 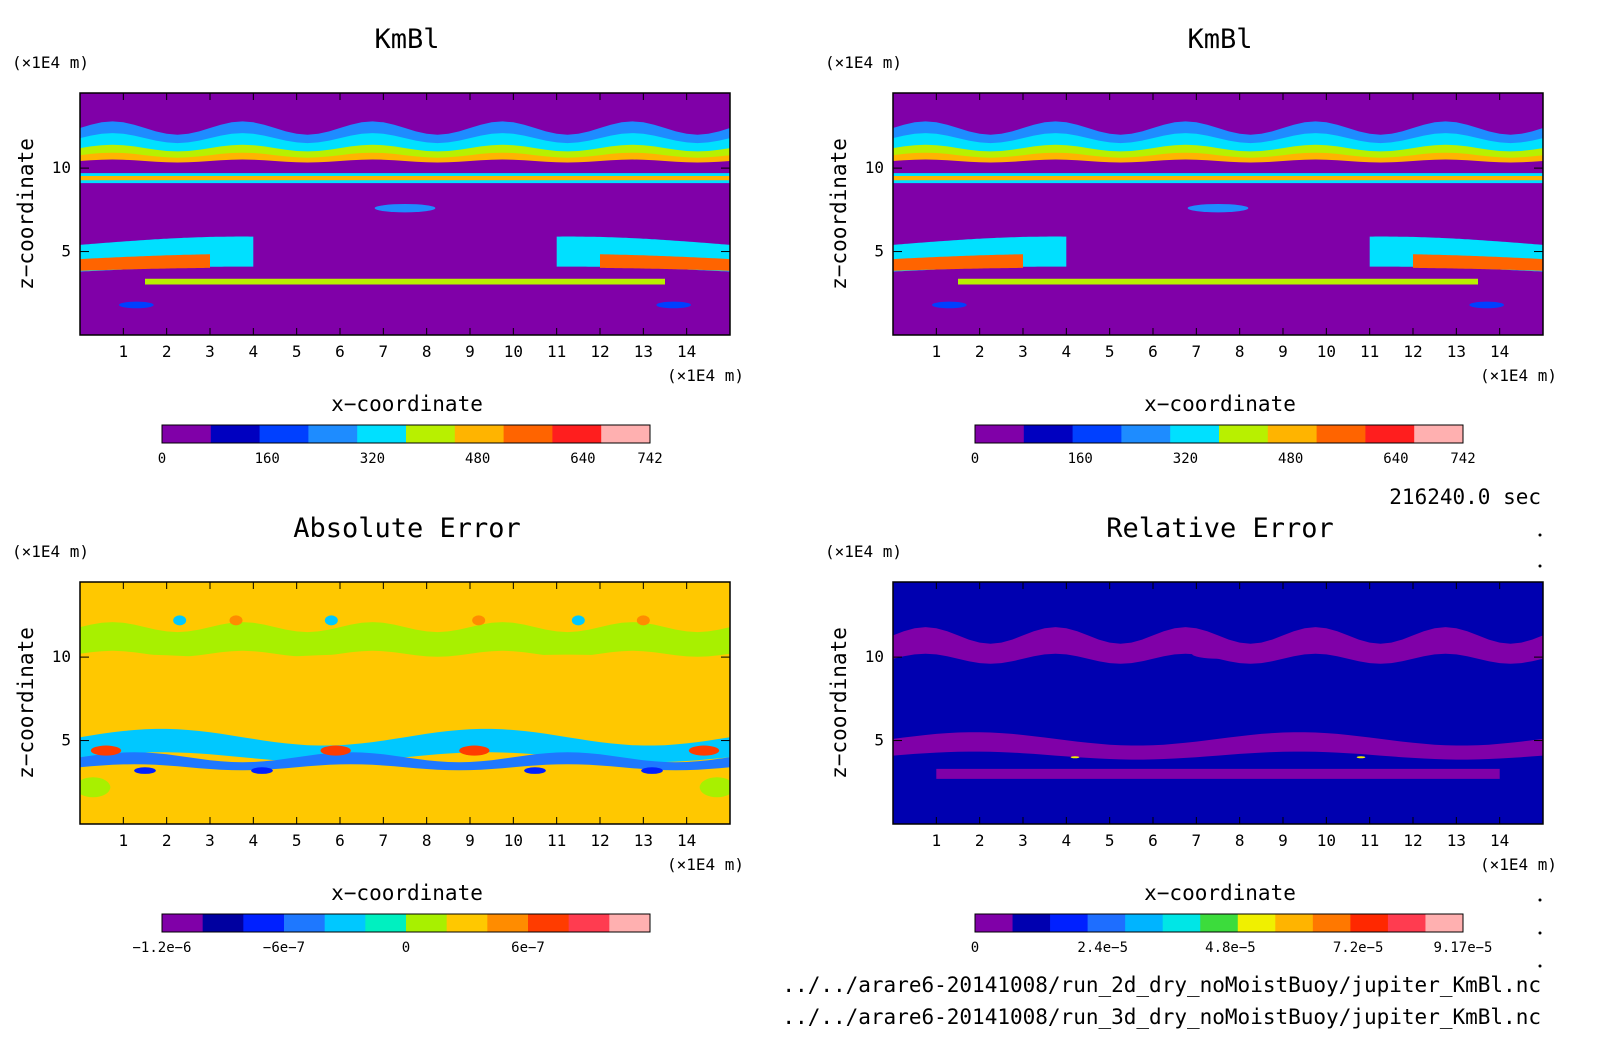 What do you see at coordinates (1067, 840) in the screenshot?
I see `x-tick-label: 4` at bounding box center [1067, 840].